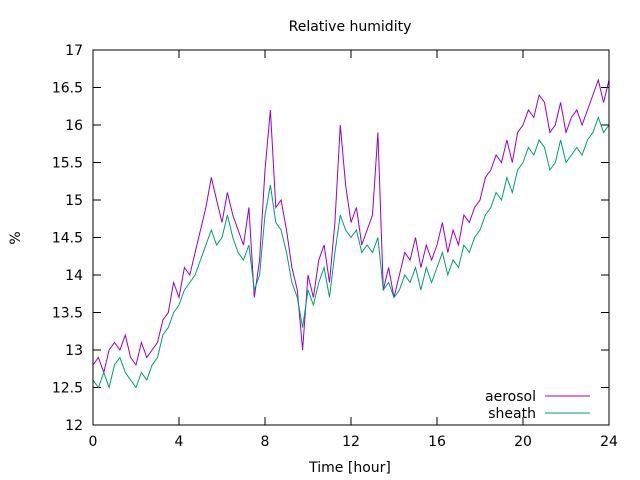 This screenshot has height=480, width=640. What do you see at coordinates (74, 51) in the screenshot?
I see `y-tick-label: 17` at bounding box center [74, 51].